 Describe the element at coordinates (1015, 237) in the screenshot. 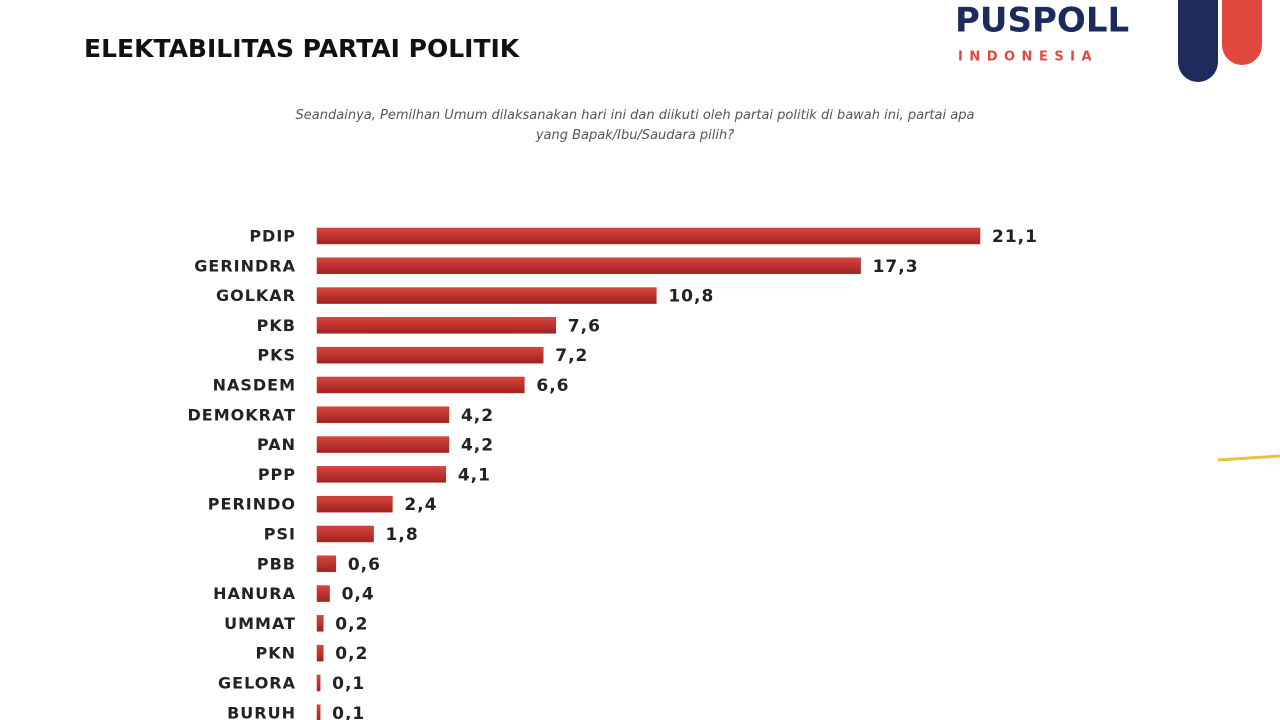

I see `value-label: 21,1` at that location.